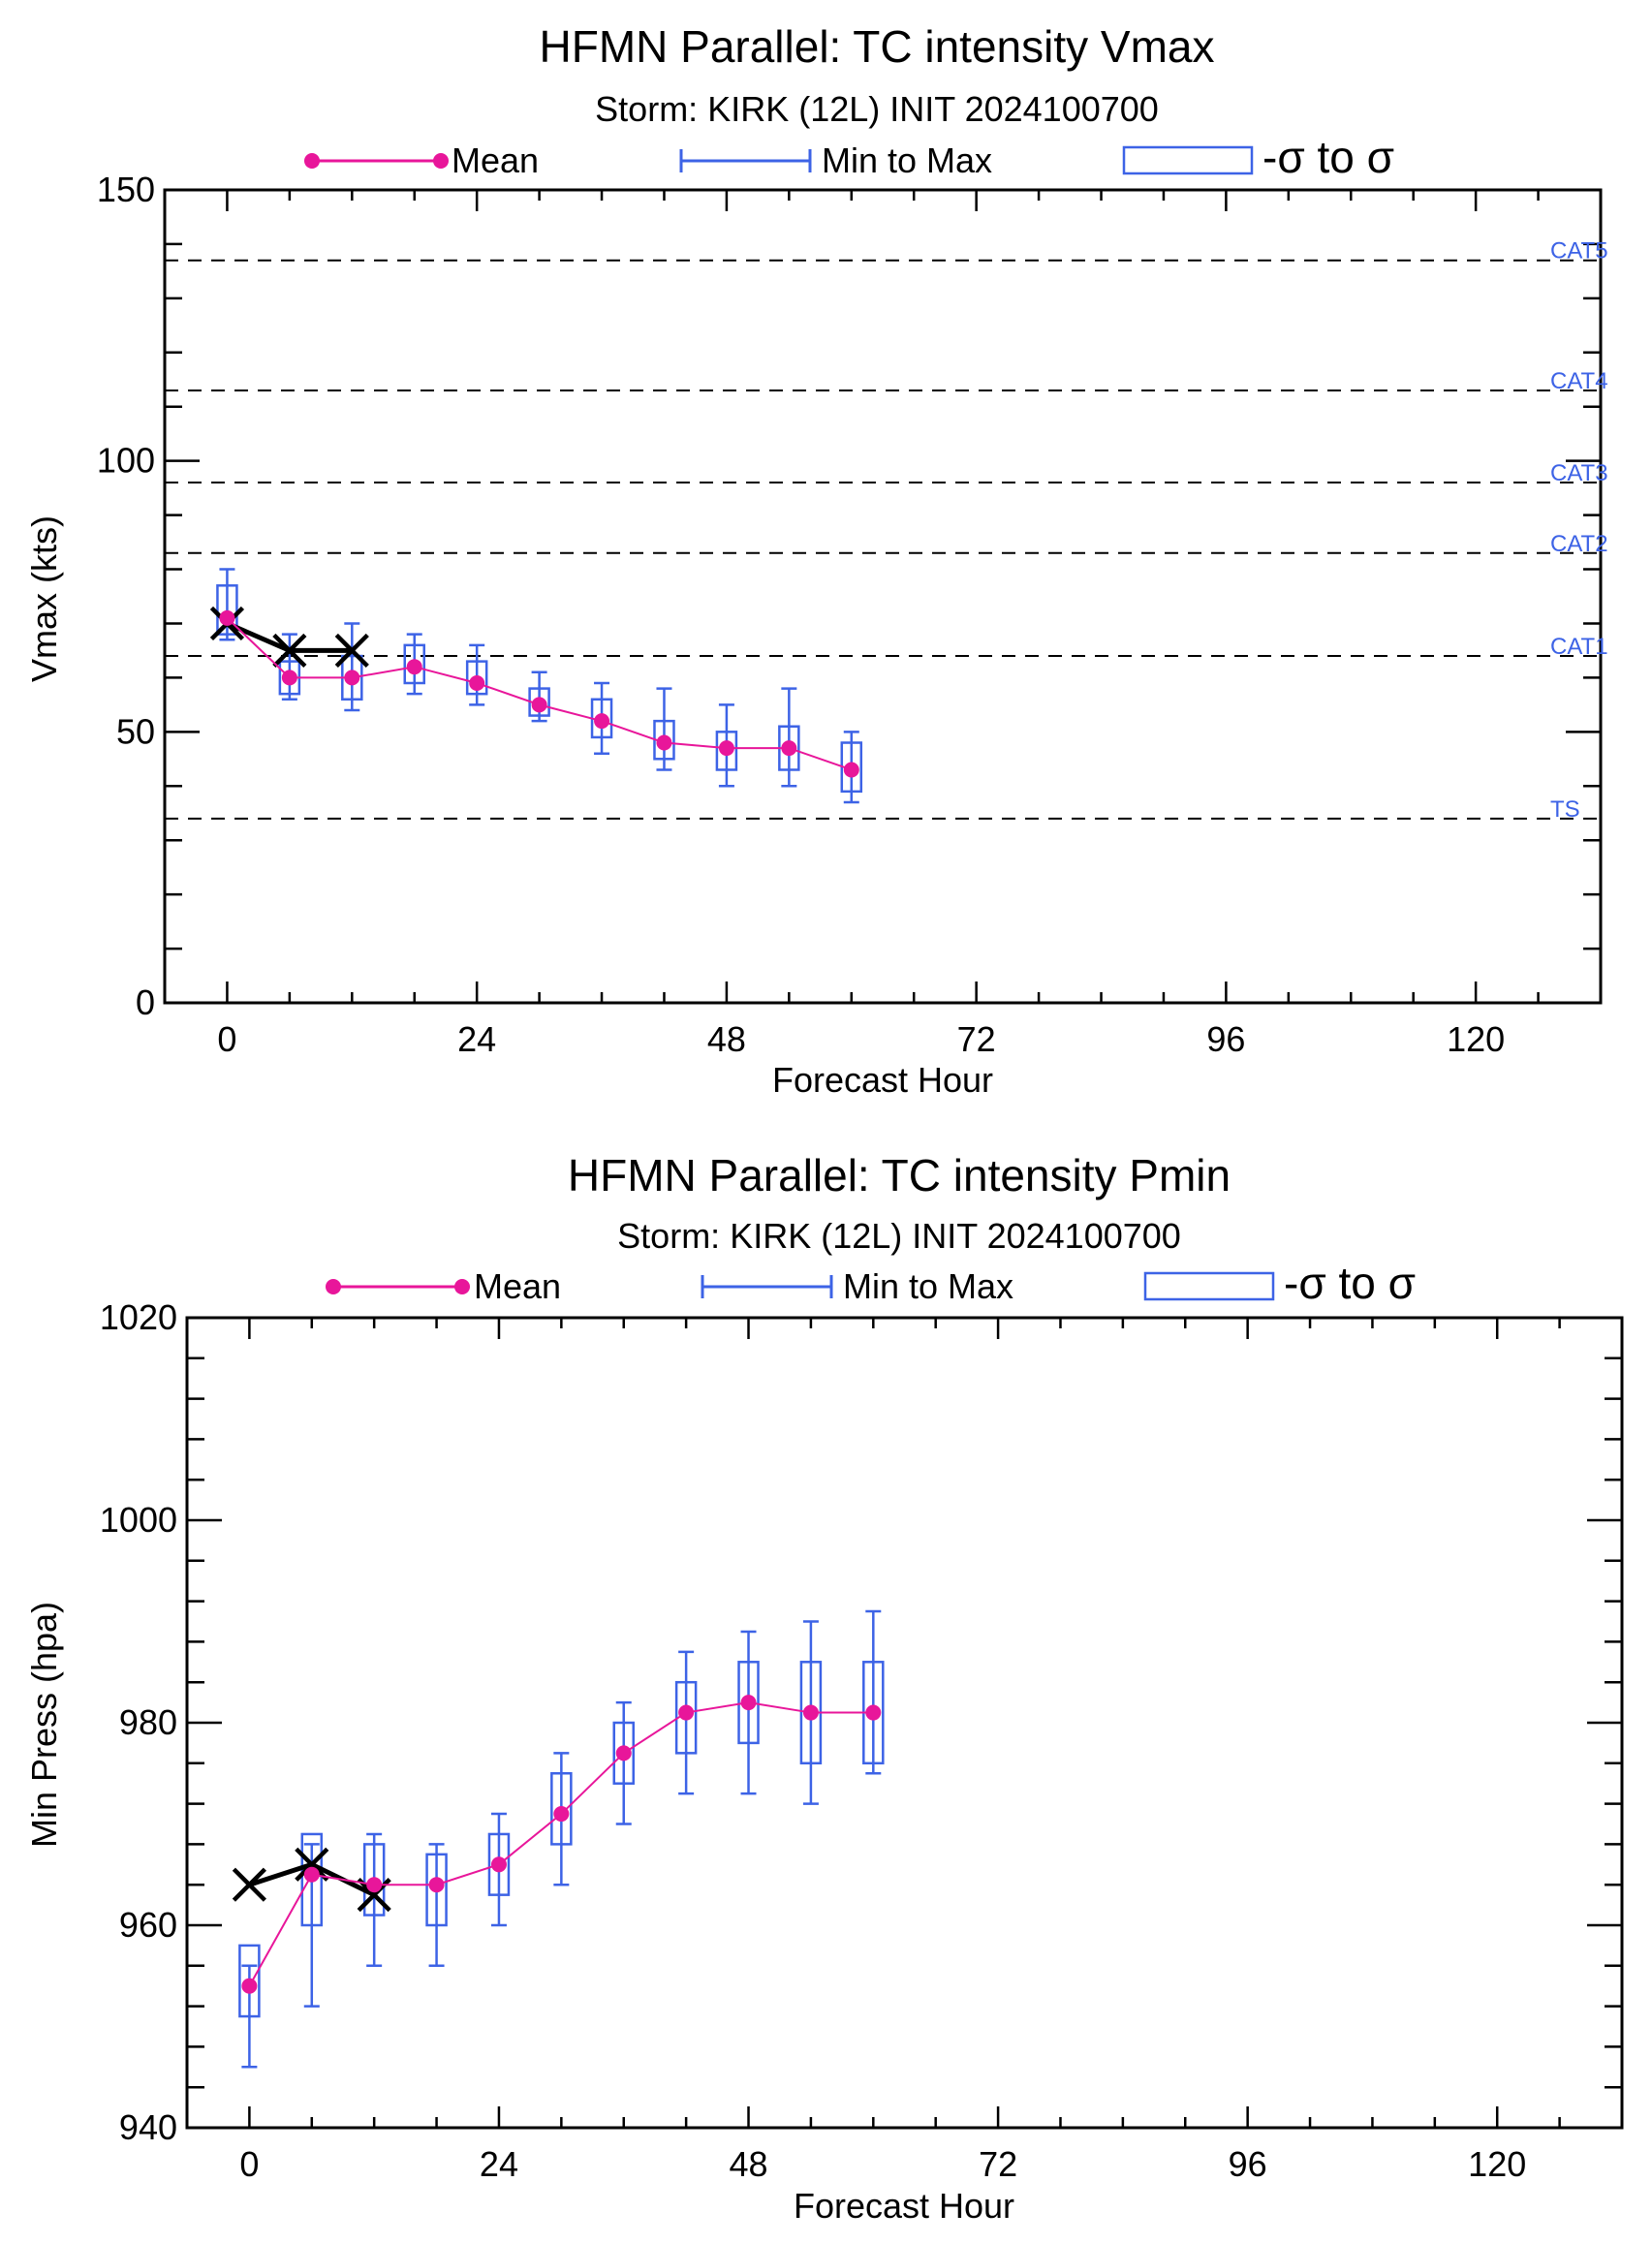  I want to click on pmin-x-tick-label: 96, so click(1248, 2164).